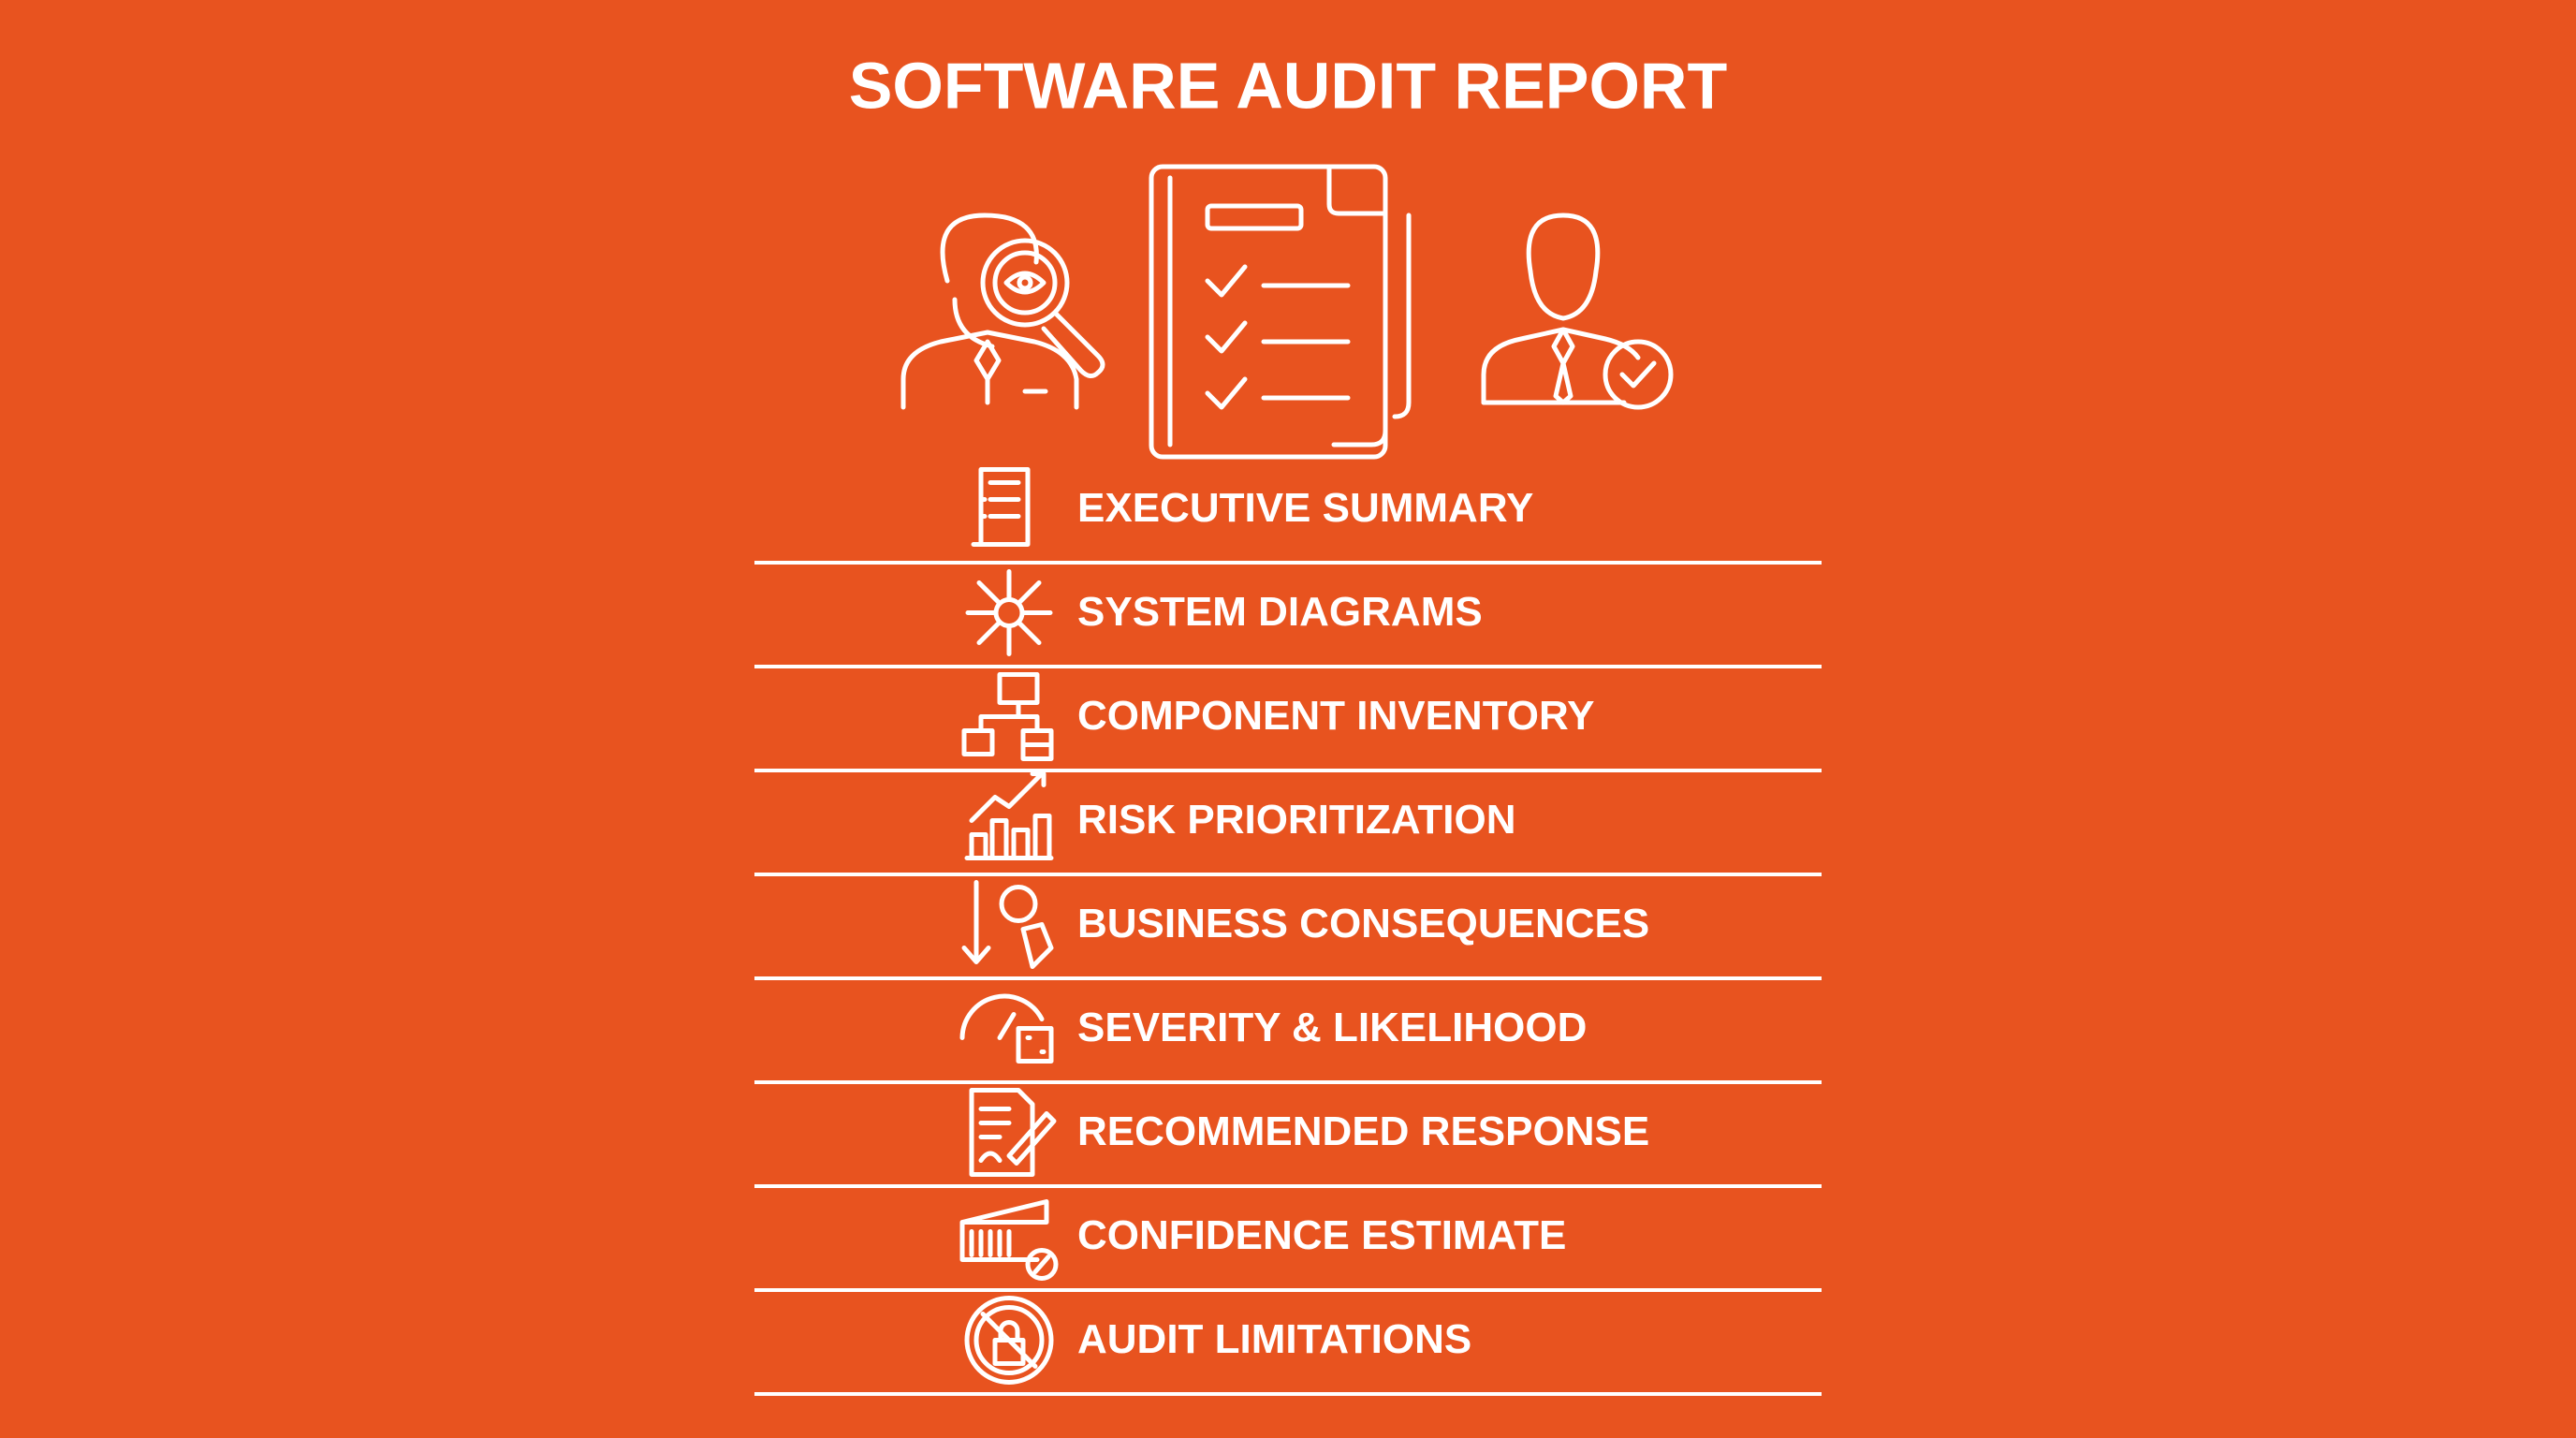 This screenshot has height=1438, width=2576. I want to click on item-label: CONFIDENCE ESTIMATE, so click(1321, 1235).